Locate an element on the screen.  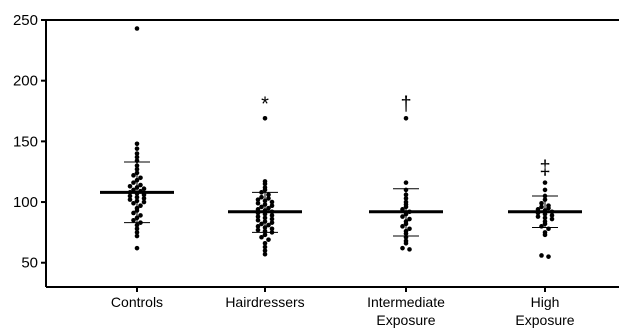
x-category-label: Hairdressers is located at coordinates (264, 302).